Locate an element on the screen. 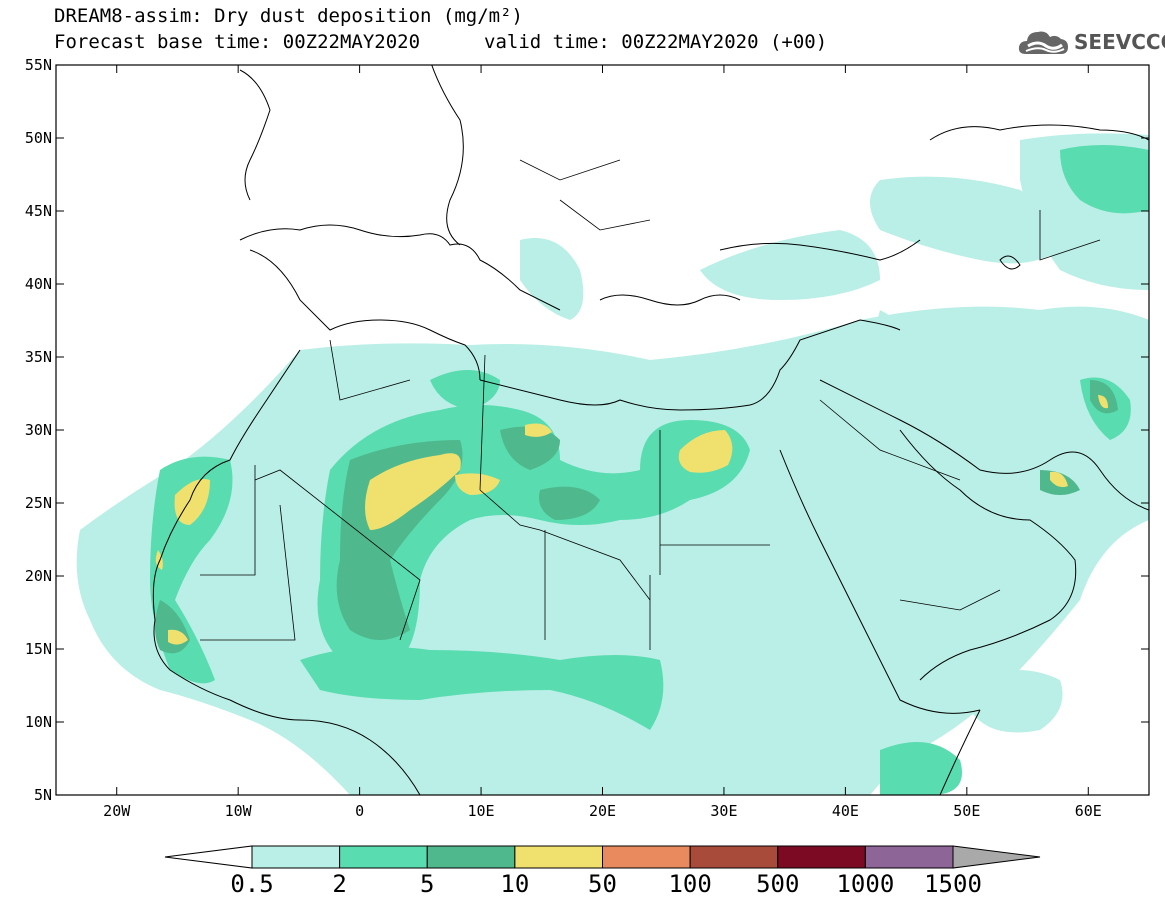 The height and width of the screenshot is (907, 1165). lon-label: 10W is located at coordinates (239, 811).